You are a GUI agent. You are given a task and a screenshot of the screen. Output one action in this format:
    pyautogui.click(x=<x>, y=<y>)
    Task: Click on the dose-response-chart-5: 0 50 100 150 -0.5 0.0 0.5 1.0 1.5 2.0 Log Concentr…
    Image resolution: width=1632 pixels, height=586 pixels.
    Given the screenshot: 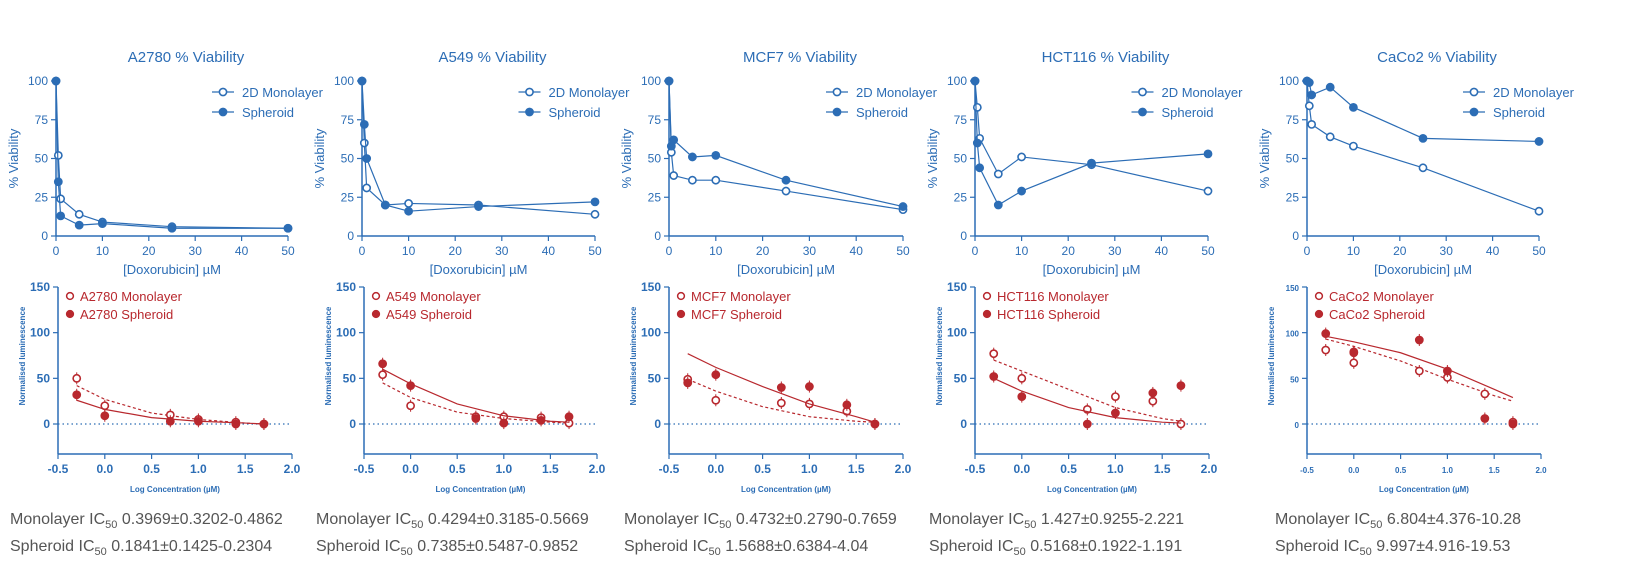 What is the action you would take?
    pyautogui.click(x=1407, y=389)
    